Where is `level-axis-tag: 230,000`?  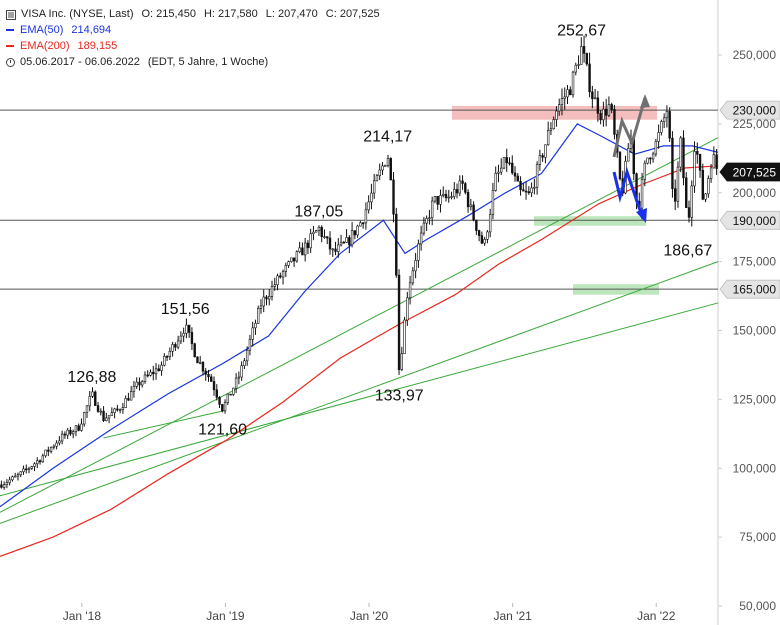 level-axis-tag: 230,000 is located at coordinates (749, 110).